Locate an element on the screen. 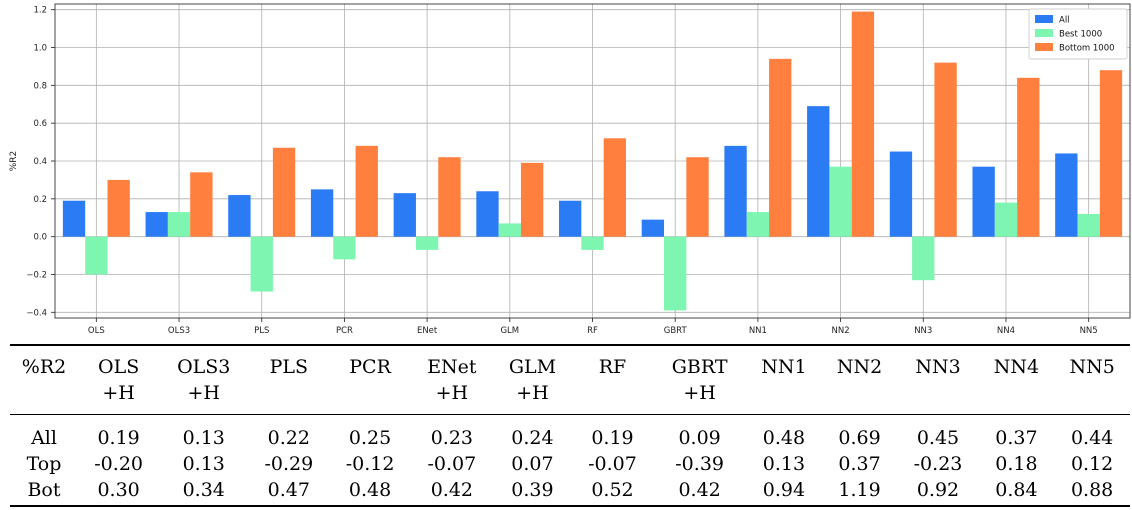 The image size is (1132, 510). table-header-subrow: +H +H +H +H +H is located at coordinates (570, 397).